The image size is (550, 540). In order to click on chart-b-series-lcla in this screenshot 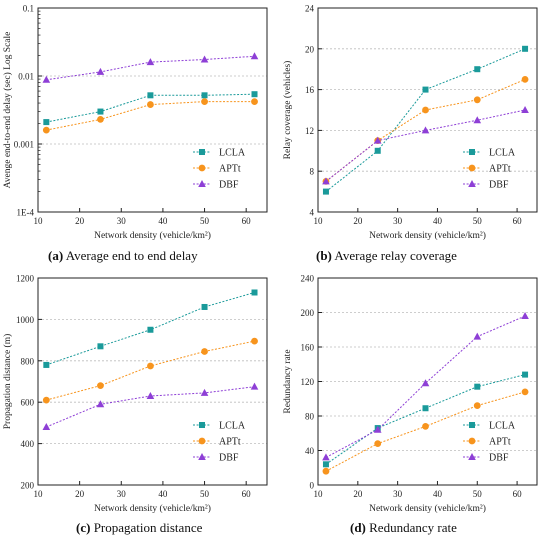, I will do `click(425, 120)`.